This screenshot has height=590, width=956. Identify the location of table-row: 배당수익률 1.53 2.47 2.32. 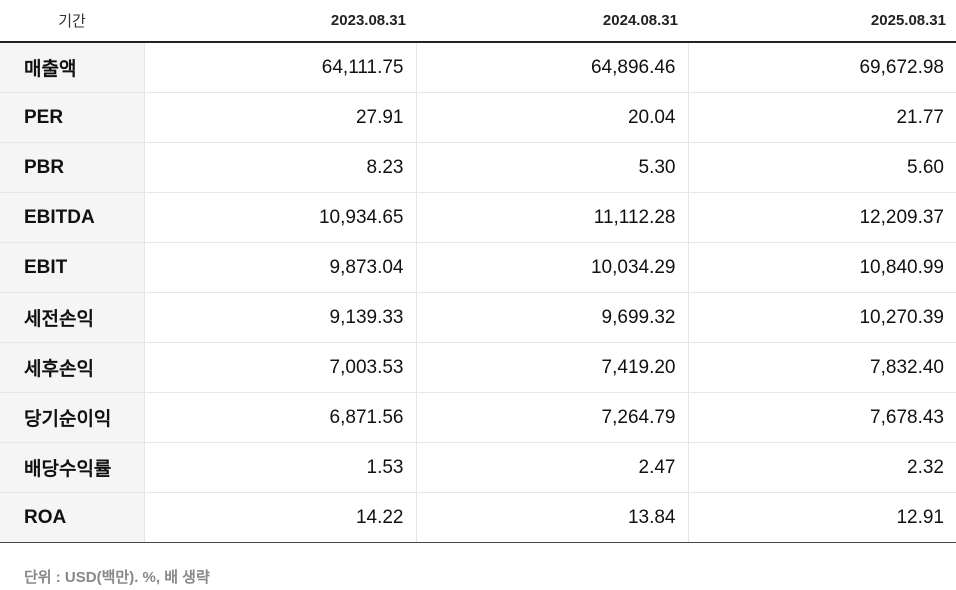
(478, 467).